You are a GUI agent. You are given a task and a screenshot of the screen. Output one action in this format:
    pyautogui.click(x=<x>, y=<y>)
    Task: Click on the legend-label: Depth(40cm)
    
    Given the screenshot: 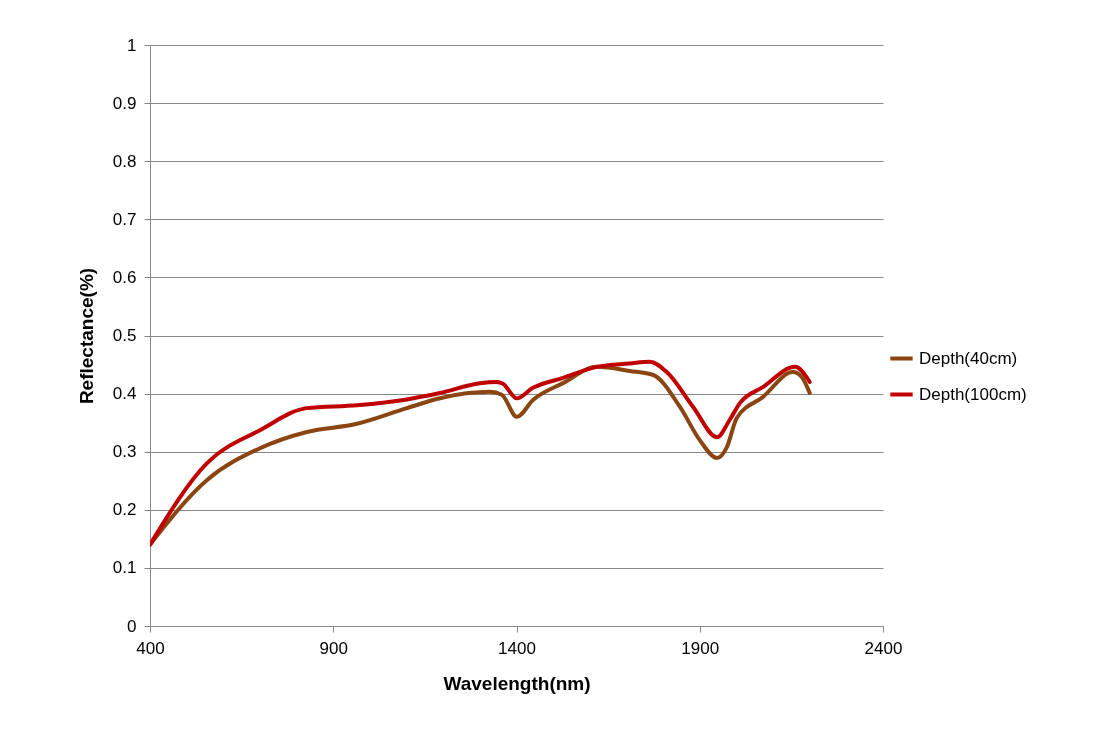 What is the action you would take?
    pyautogui.click(x=968, y=358)
    